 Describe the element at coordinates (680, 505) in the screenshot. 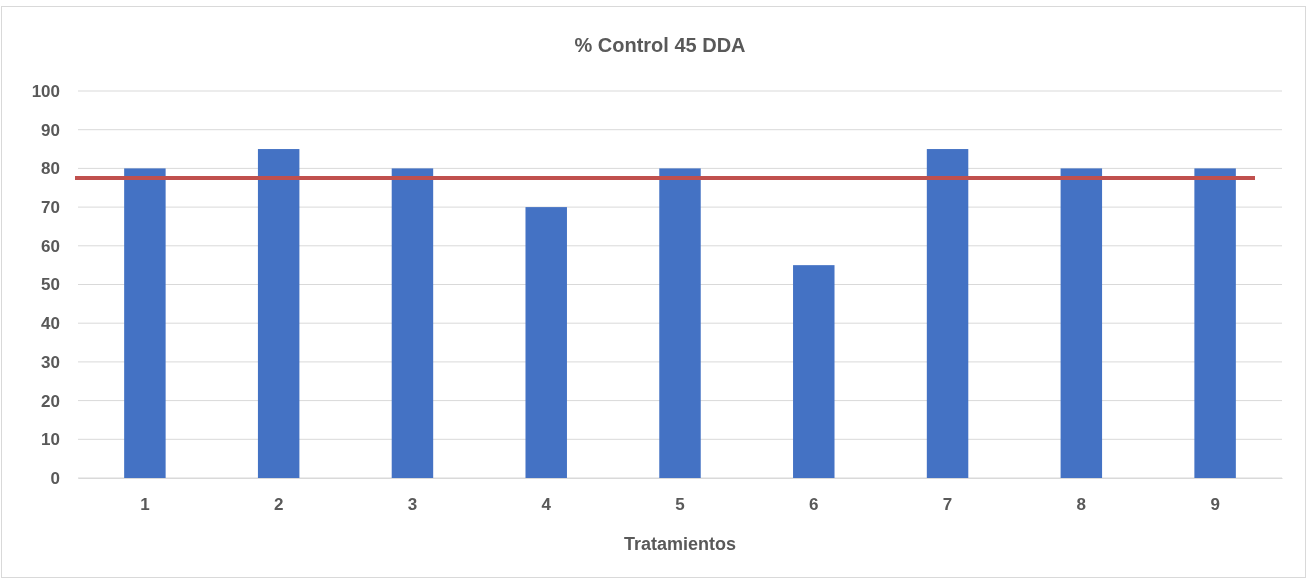

I see `x-tick-label: 5` at that location.